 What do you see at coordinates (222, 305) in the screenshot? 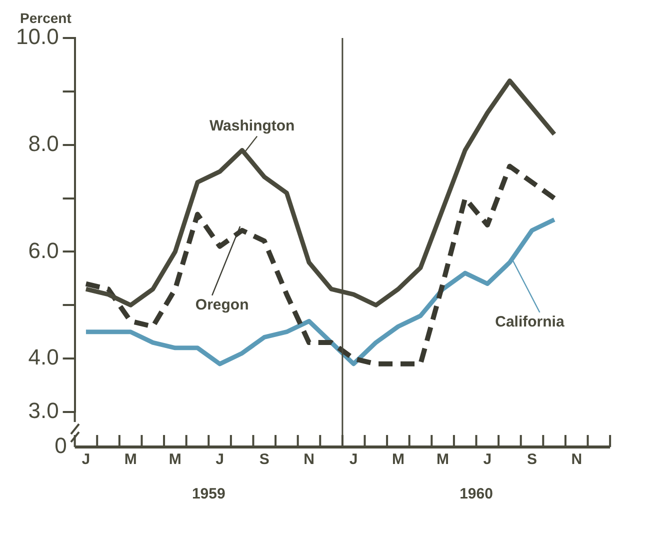
I see `series-label: Oregon` at bounding box center [222, 305].